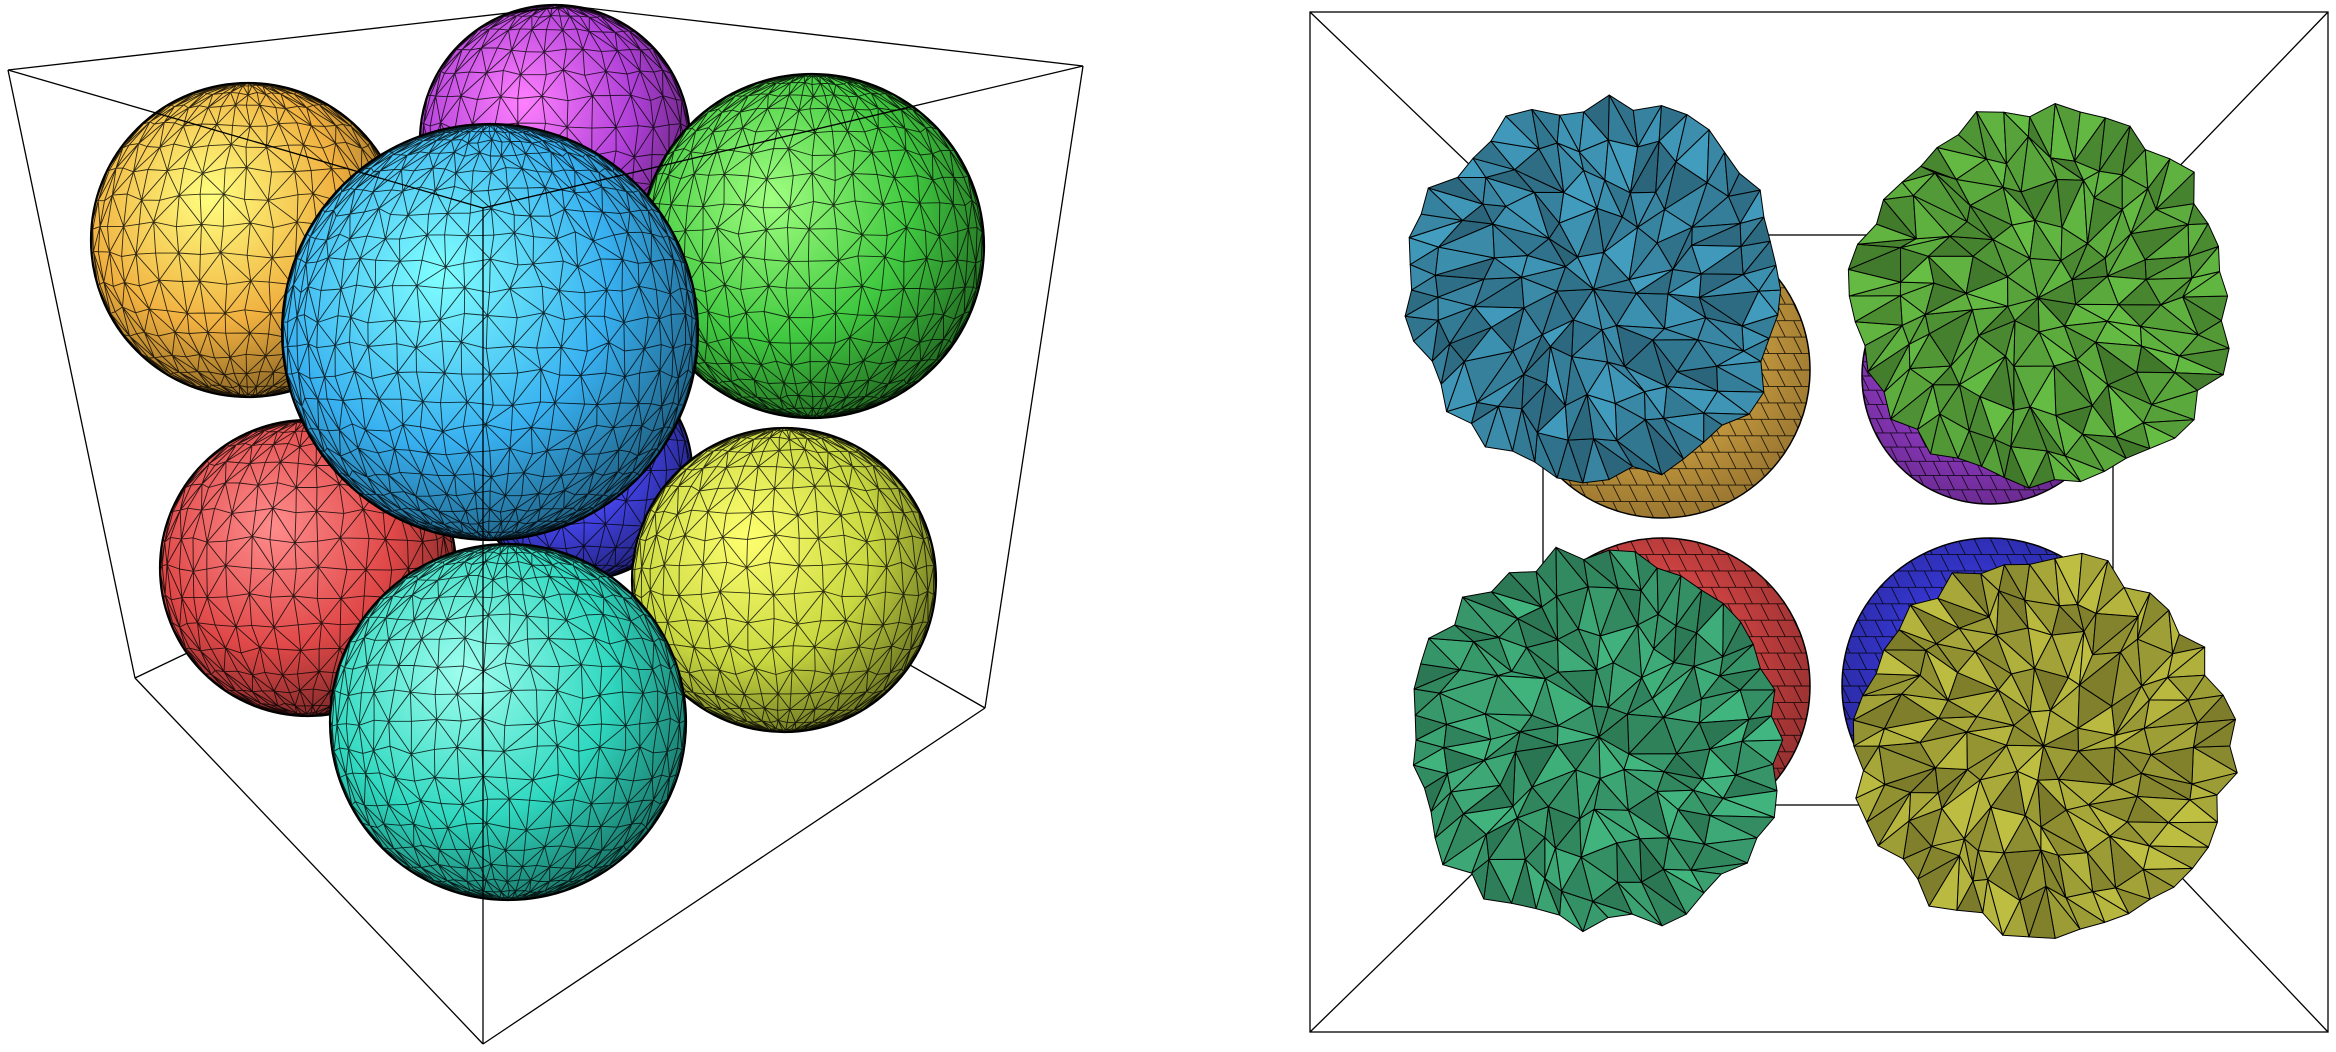 This screenshot has width=2336, height=1052. I want to click on sphere-teal, so click(508, 722).